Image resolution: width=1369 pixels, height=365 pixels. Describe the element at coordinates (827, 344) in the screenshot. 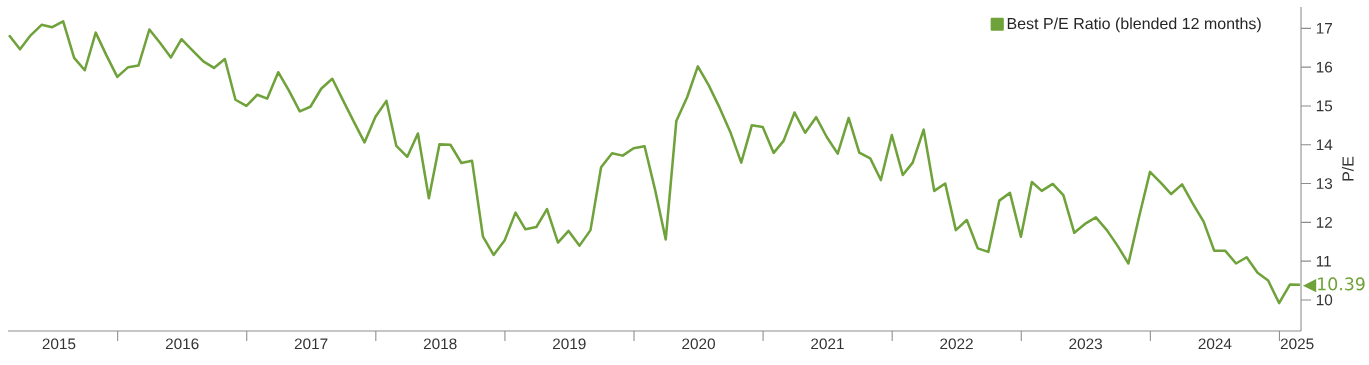

I see `x-tick-label: 2021` at that location.